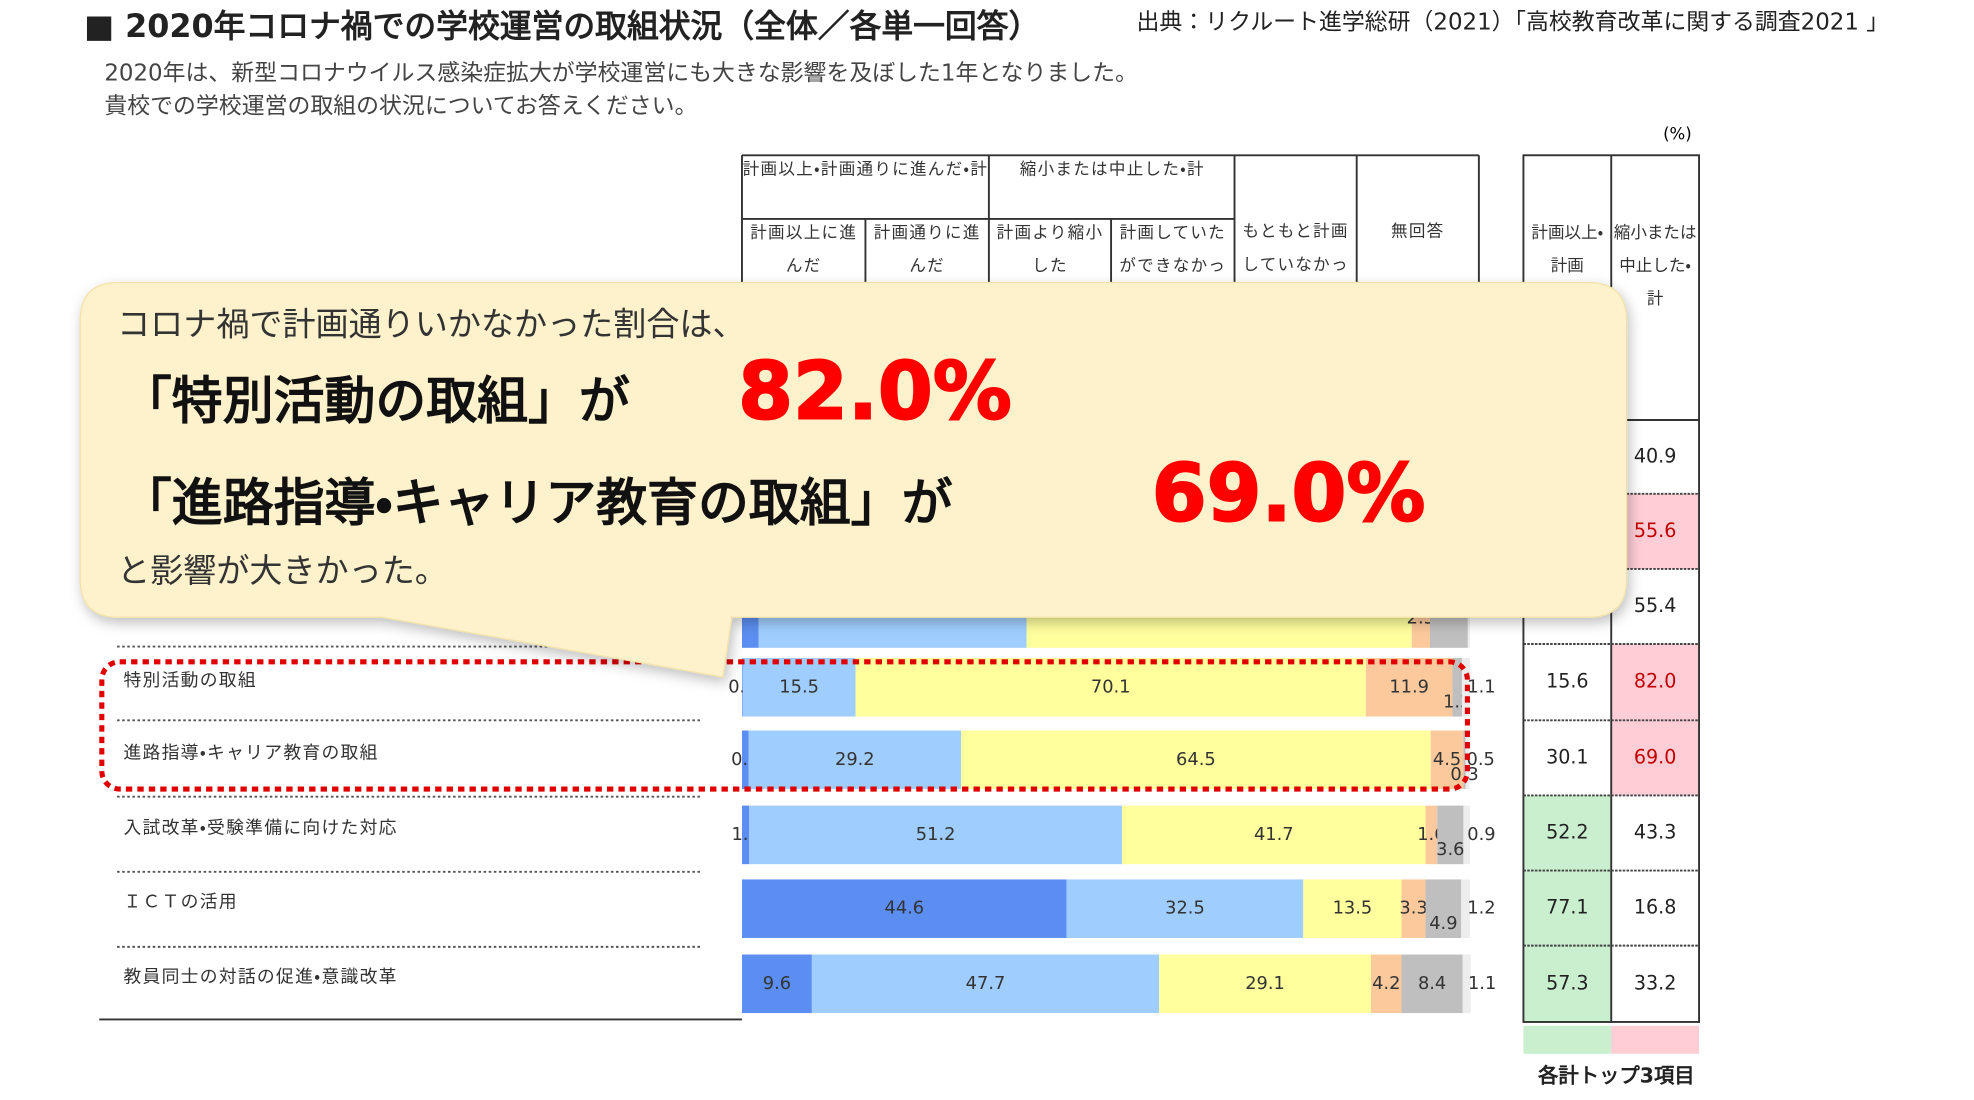 The image size is (1974, 1100). Describe the element at coordinates (1655, 605) in the screenshot. I see `summary-value: 55.4` at that location.